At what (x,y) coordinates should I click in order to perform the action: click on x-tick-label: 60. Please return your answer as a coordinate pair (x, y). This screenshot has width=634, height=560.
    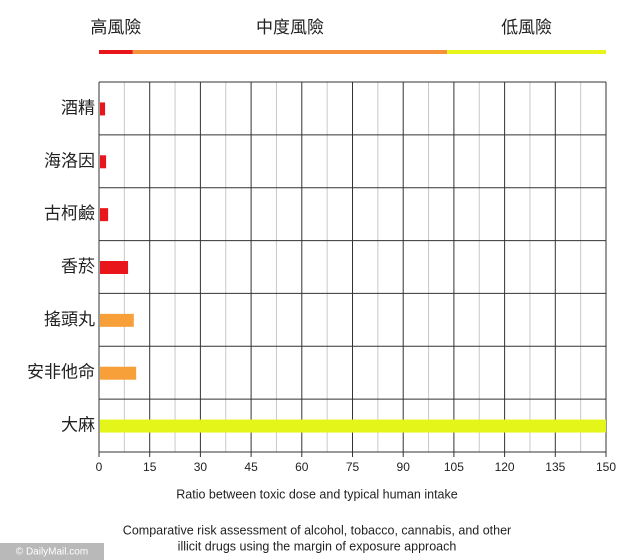
    Looking at the image, I should click on (302, 467).